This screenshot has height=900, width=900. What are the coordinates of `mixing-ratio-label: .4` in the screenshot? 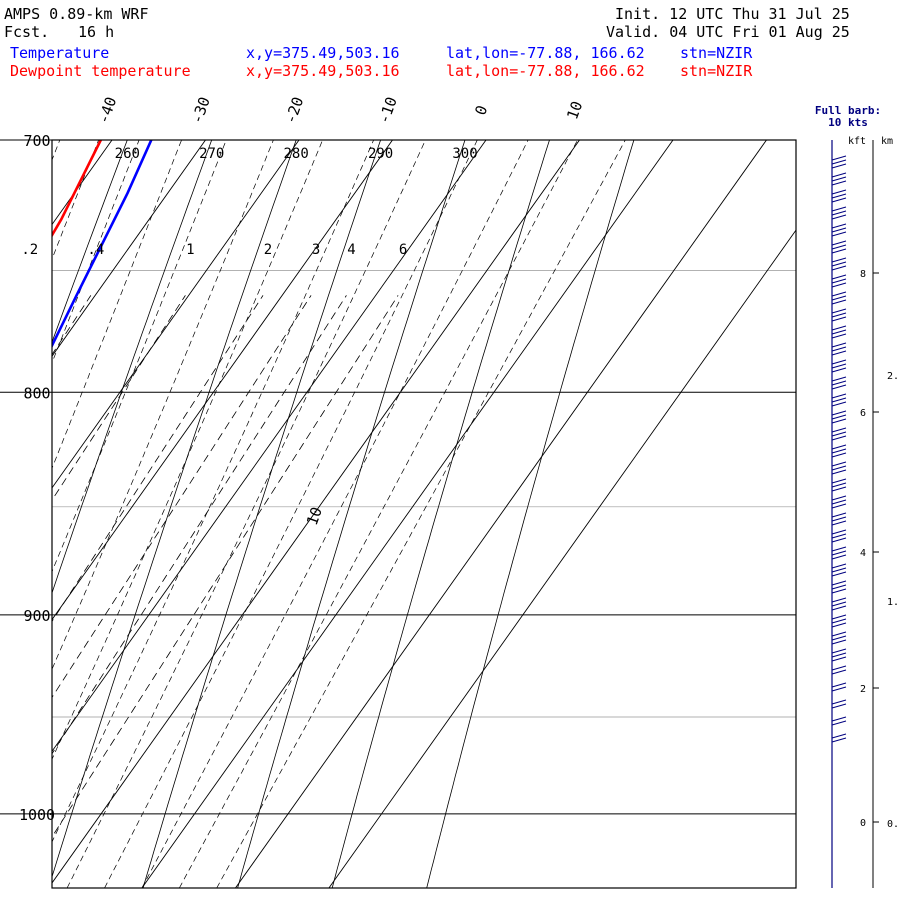 It's located at (95, 250).